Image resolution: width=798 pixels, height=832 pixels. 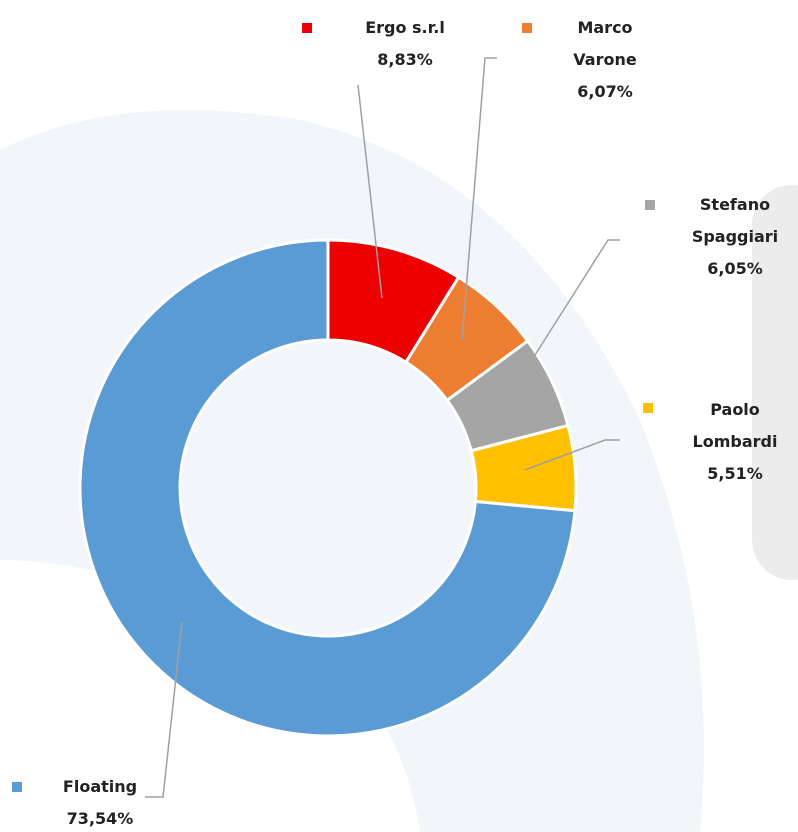 What do you see at coordinates (405, 44) in the screenshot?
I see `data-label: Ergo s.r.l 8,83%` at bounding box center [405, 44].